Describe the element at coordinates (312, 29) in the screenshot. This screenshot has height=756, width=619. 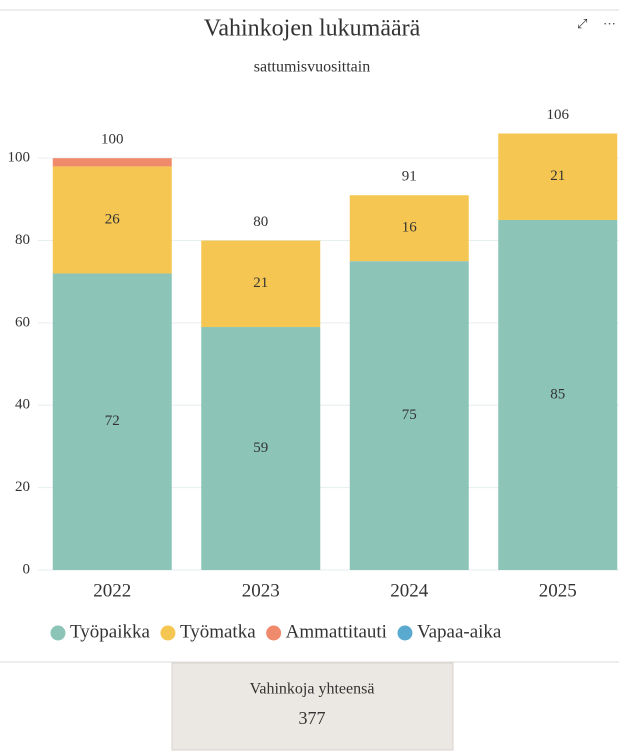
I see `chart-title: Vahinkojen lukumäärä` at that location.